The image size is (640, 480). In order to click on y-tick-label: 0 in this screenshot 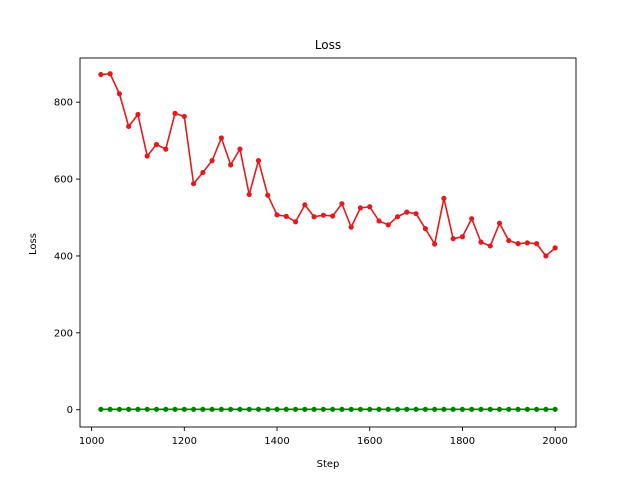, I will do `click(70, 410)`.